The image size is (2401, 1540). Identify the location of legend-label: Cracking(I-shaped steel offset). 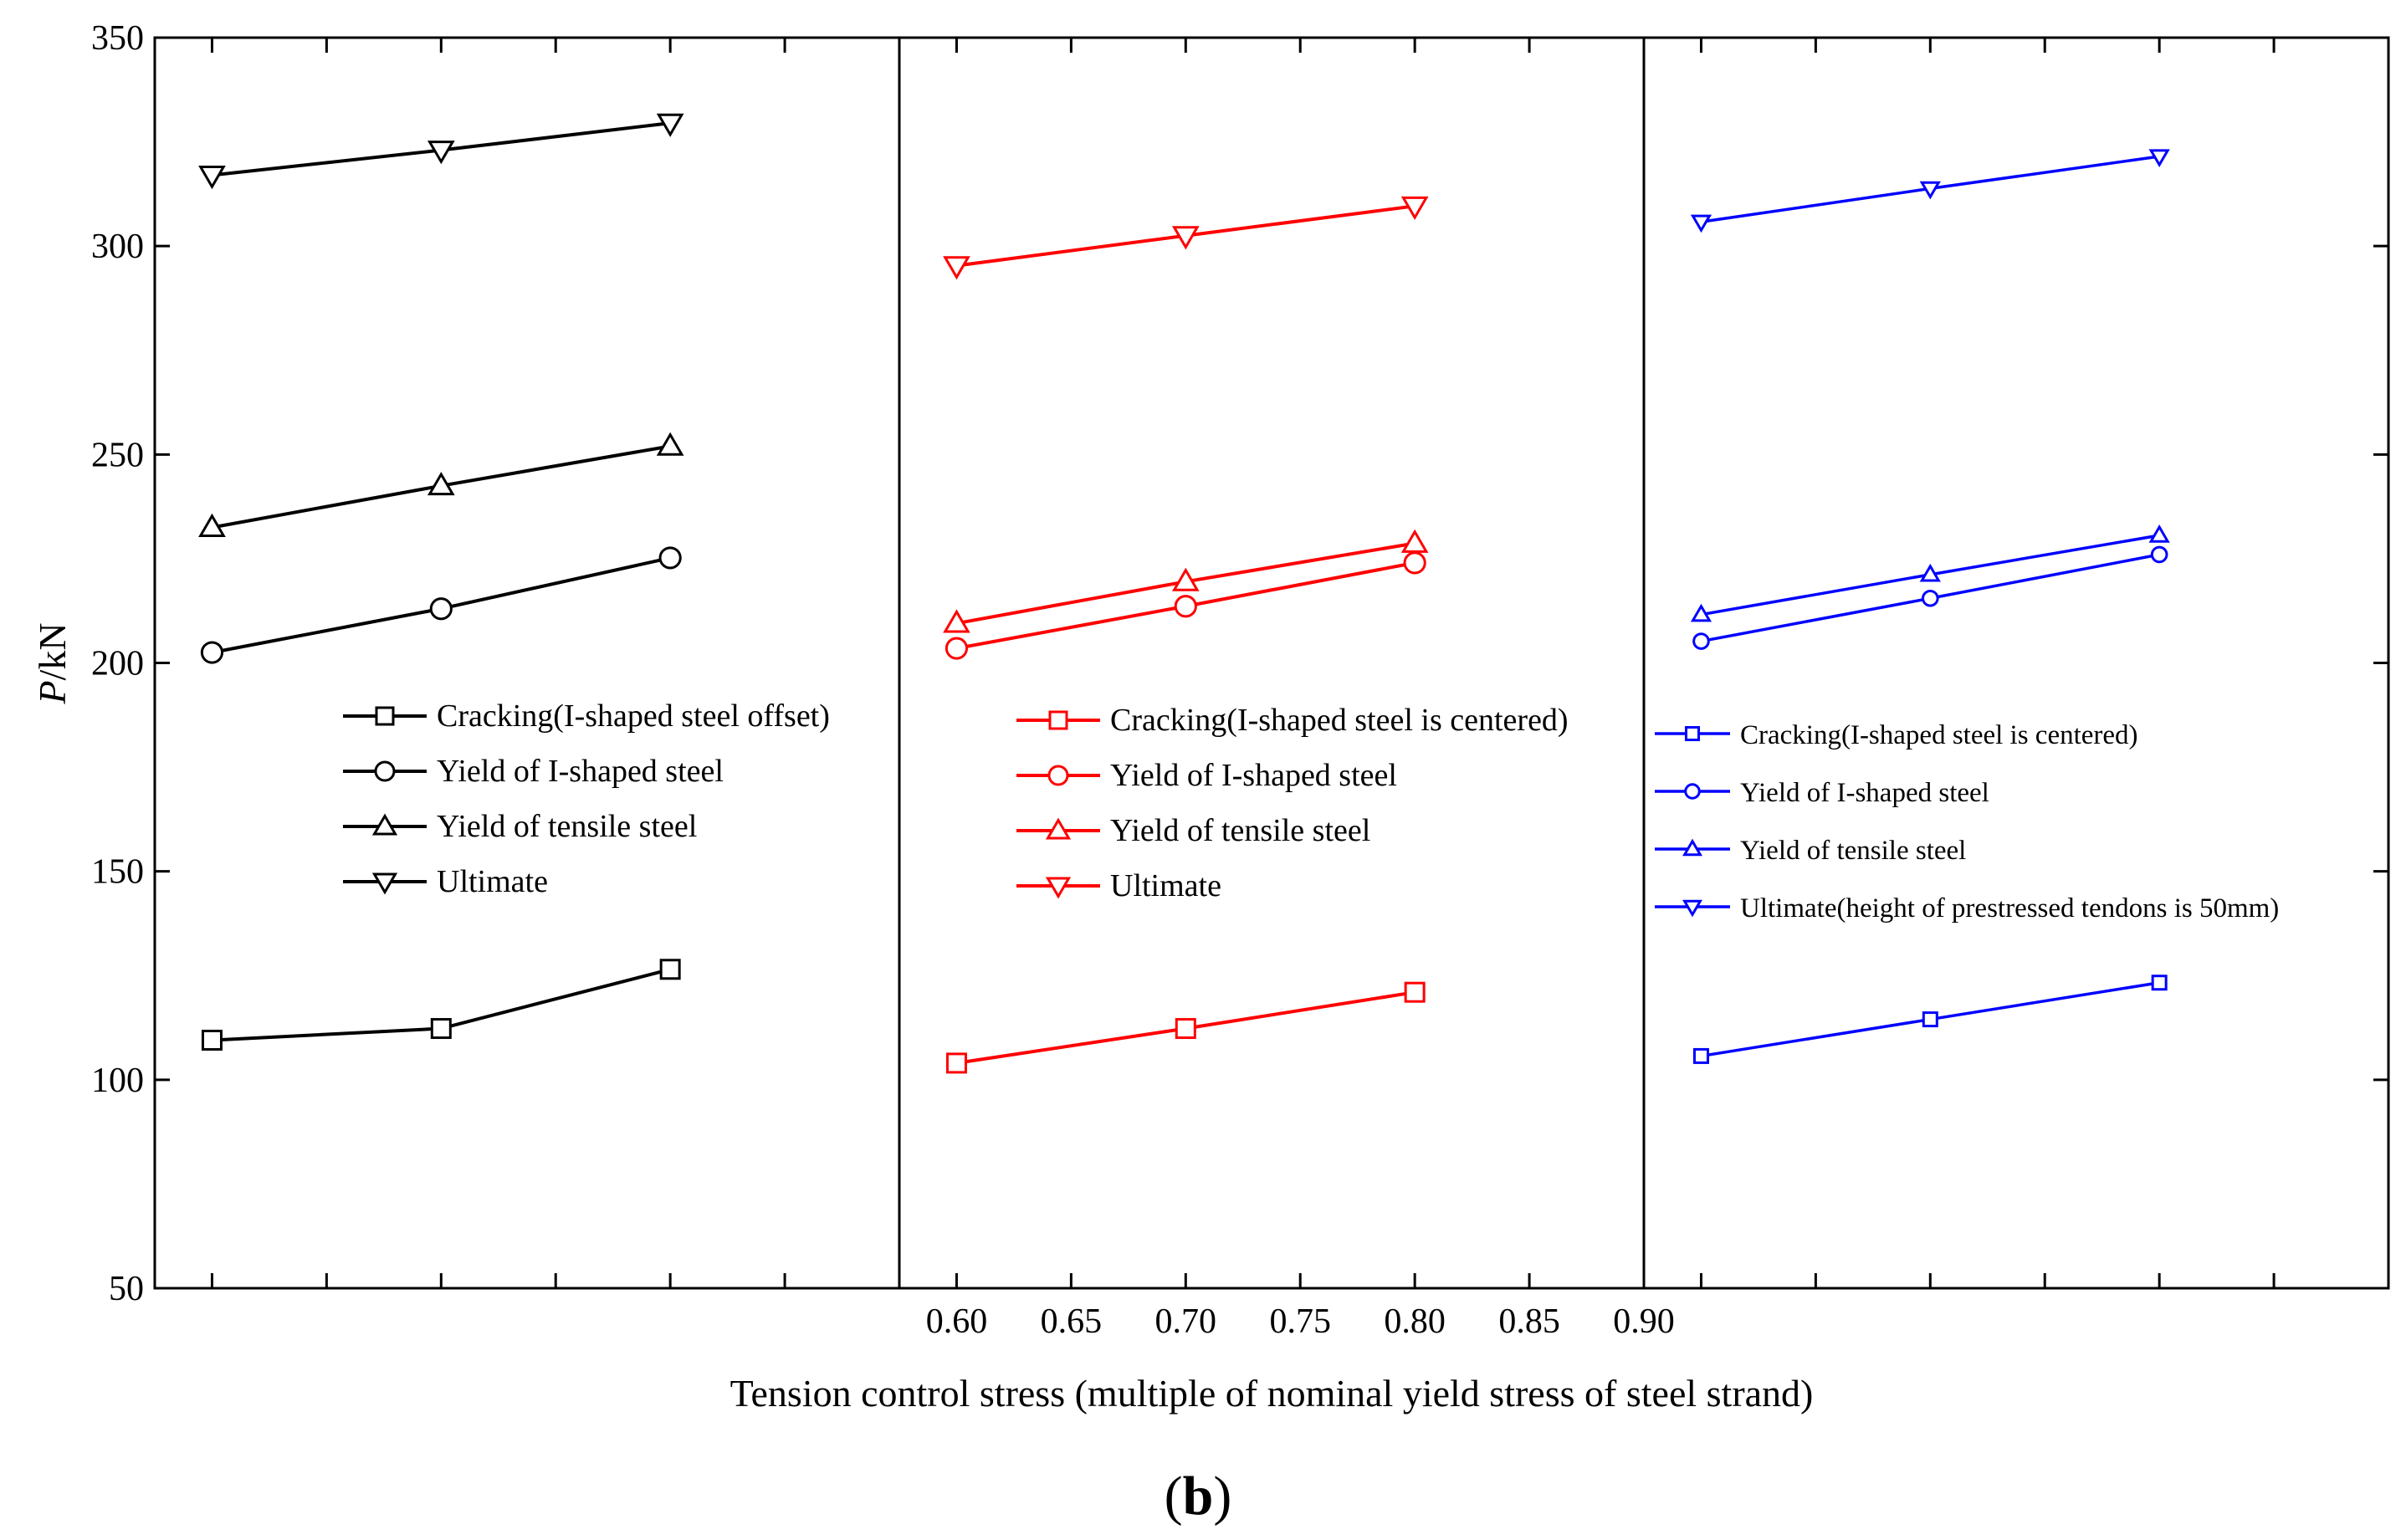
(633, 716).